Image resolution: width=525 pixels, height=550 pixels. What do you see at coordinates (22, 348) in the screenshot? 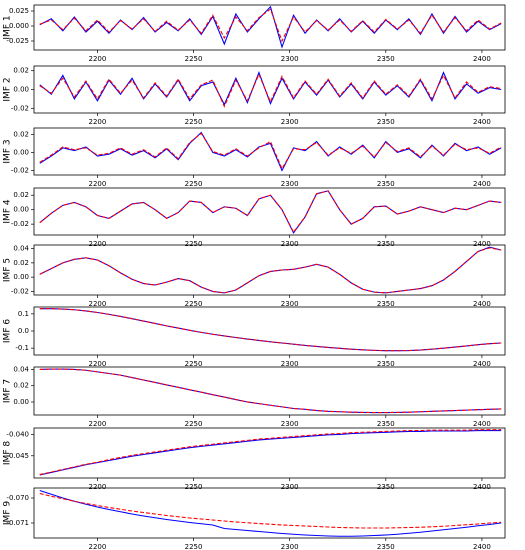
I see `y-tick-label: -0.1` at bounding box center [22, 348].